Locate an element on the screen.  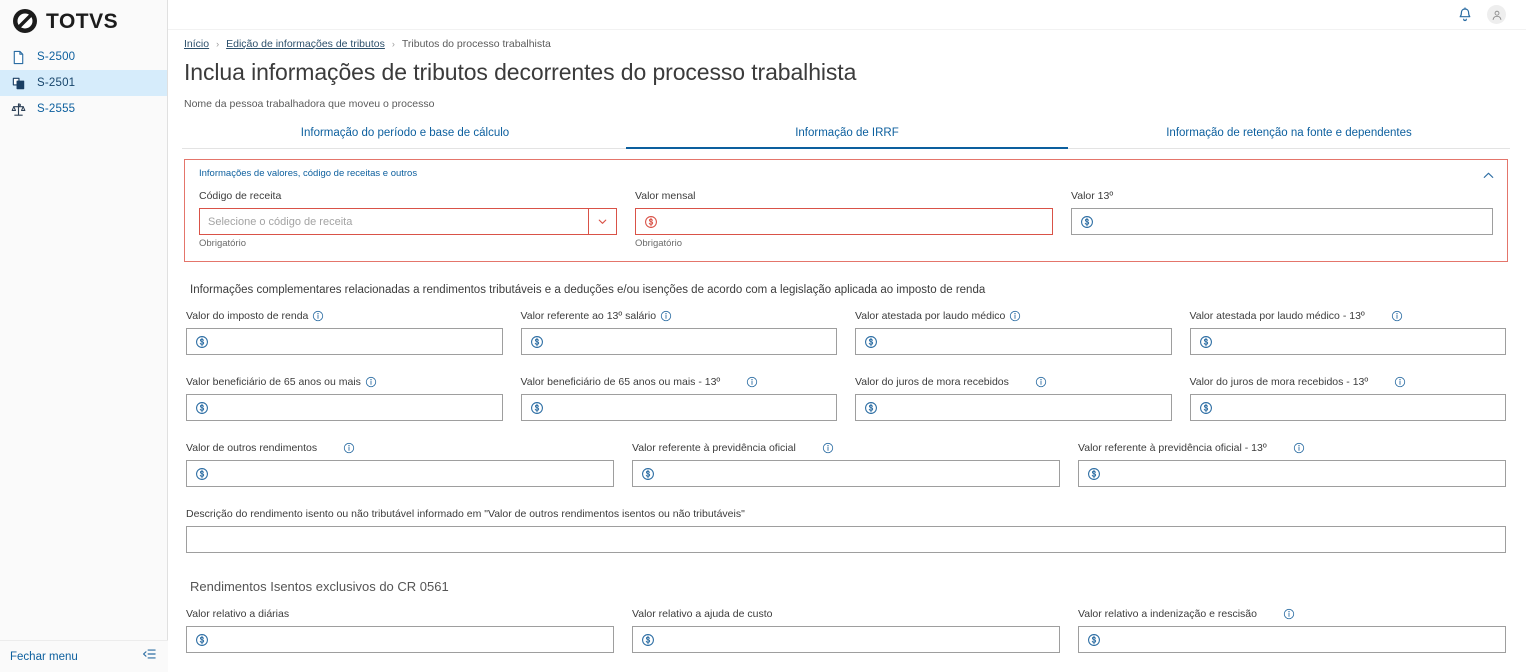
chevron-up-icon is located at coordinates (1489, 176).